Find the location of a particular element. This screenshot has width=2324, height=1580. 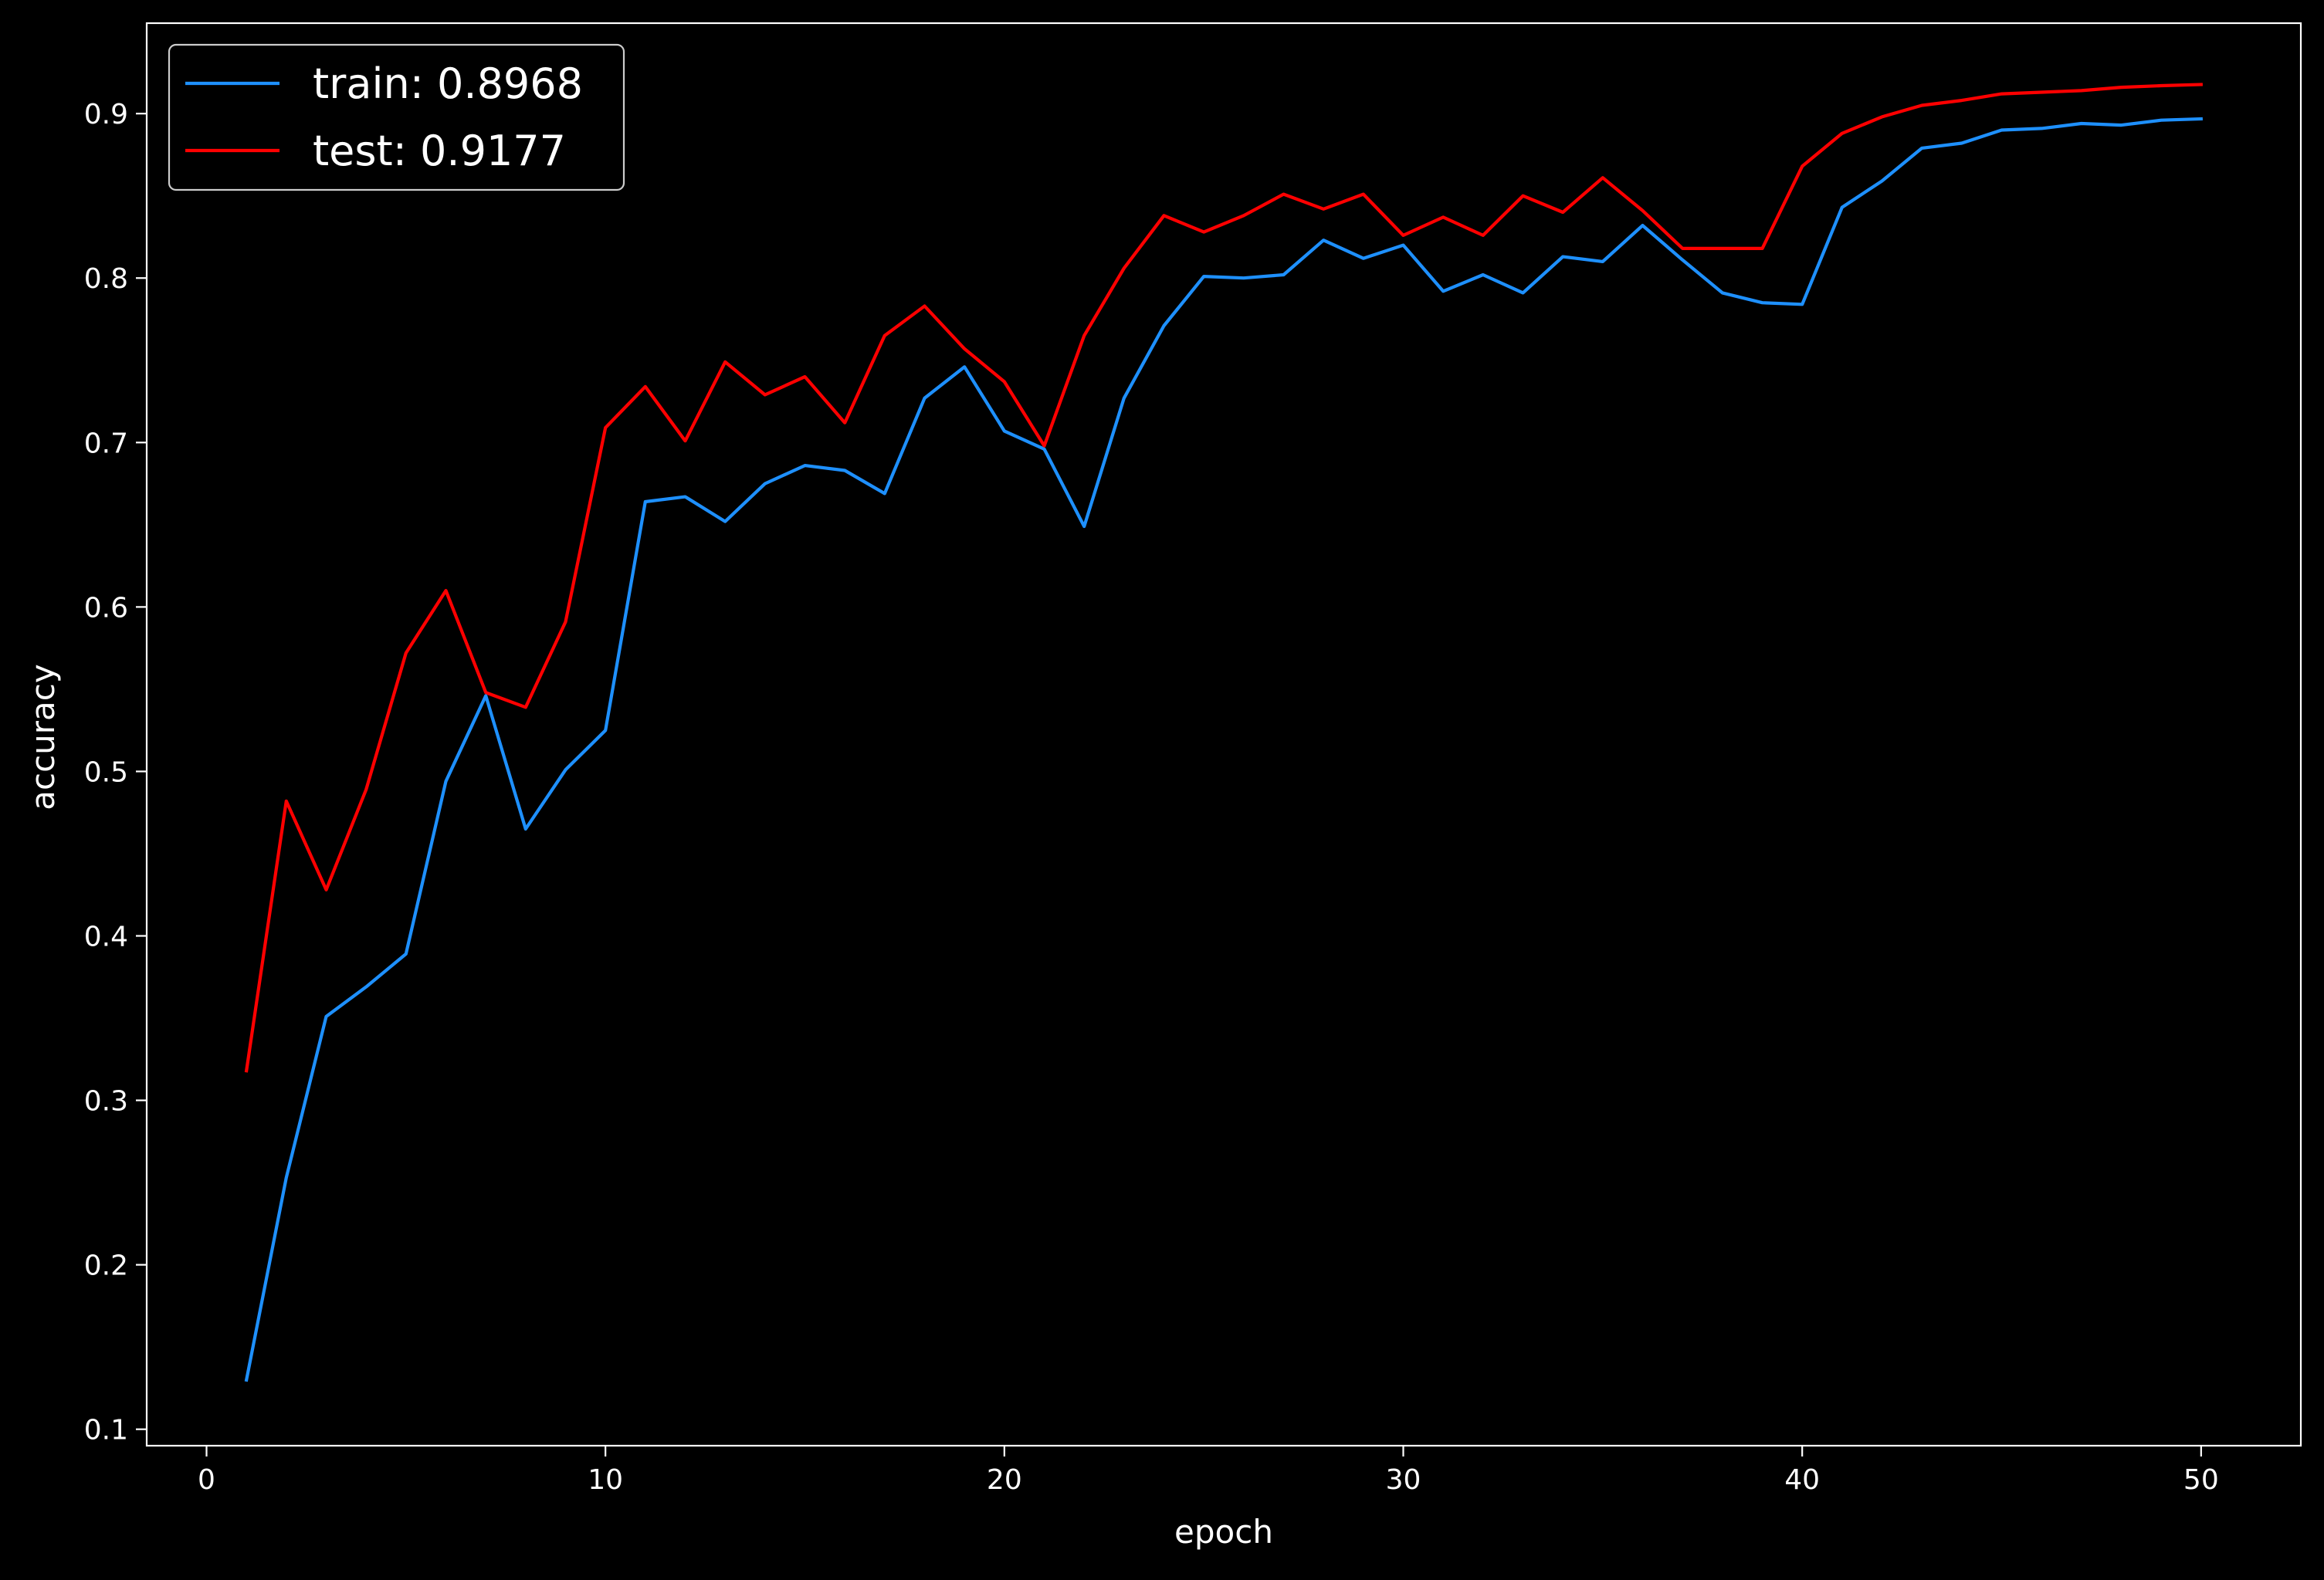

y-tick-label: 0.8 is located at coordinates (106, 279).